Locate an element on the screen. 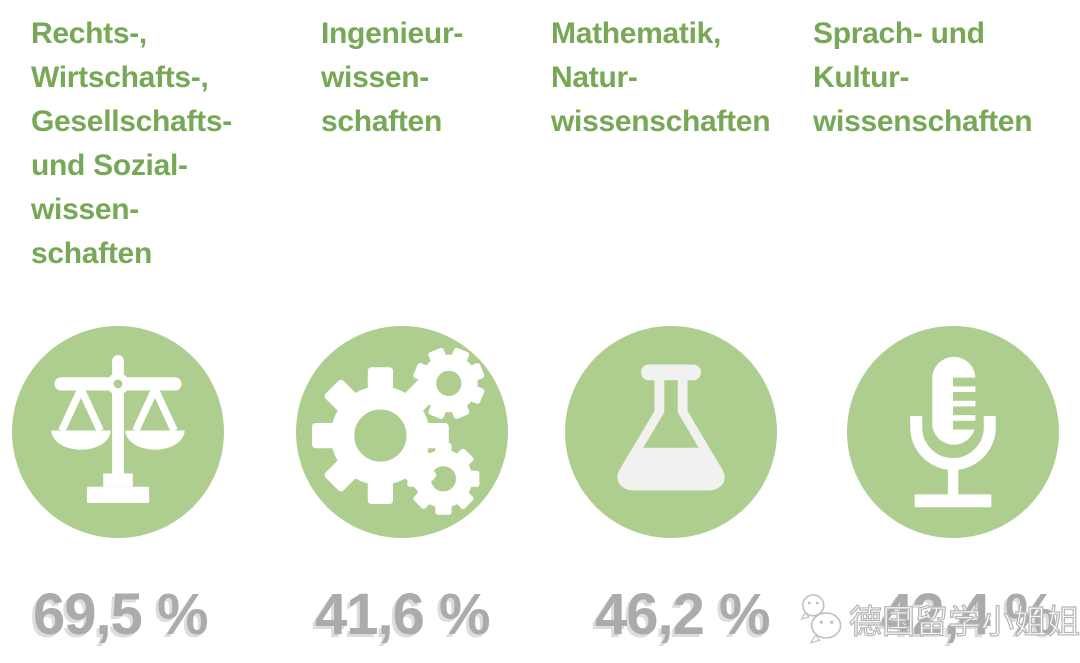 This screenshot has height=663, width=1080. laboratory-flask-icon is located at coordinates (671, 427).